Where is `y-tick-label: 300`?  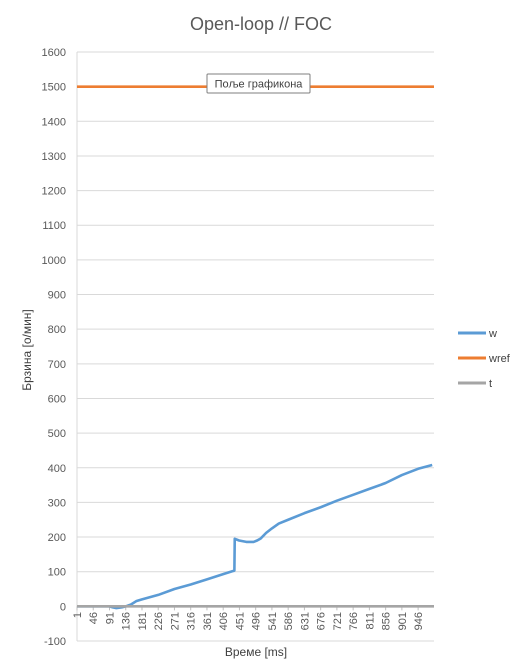
y-tick-label: 300 is located at coordinates (57, 503).